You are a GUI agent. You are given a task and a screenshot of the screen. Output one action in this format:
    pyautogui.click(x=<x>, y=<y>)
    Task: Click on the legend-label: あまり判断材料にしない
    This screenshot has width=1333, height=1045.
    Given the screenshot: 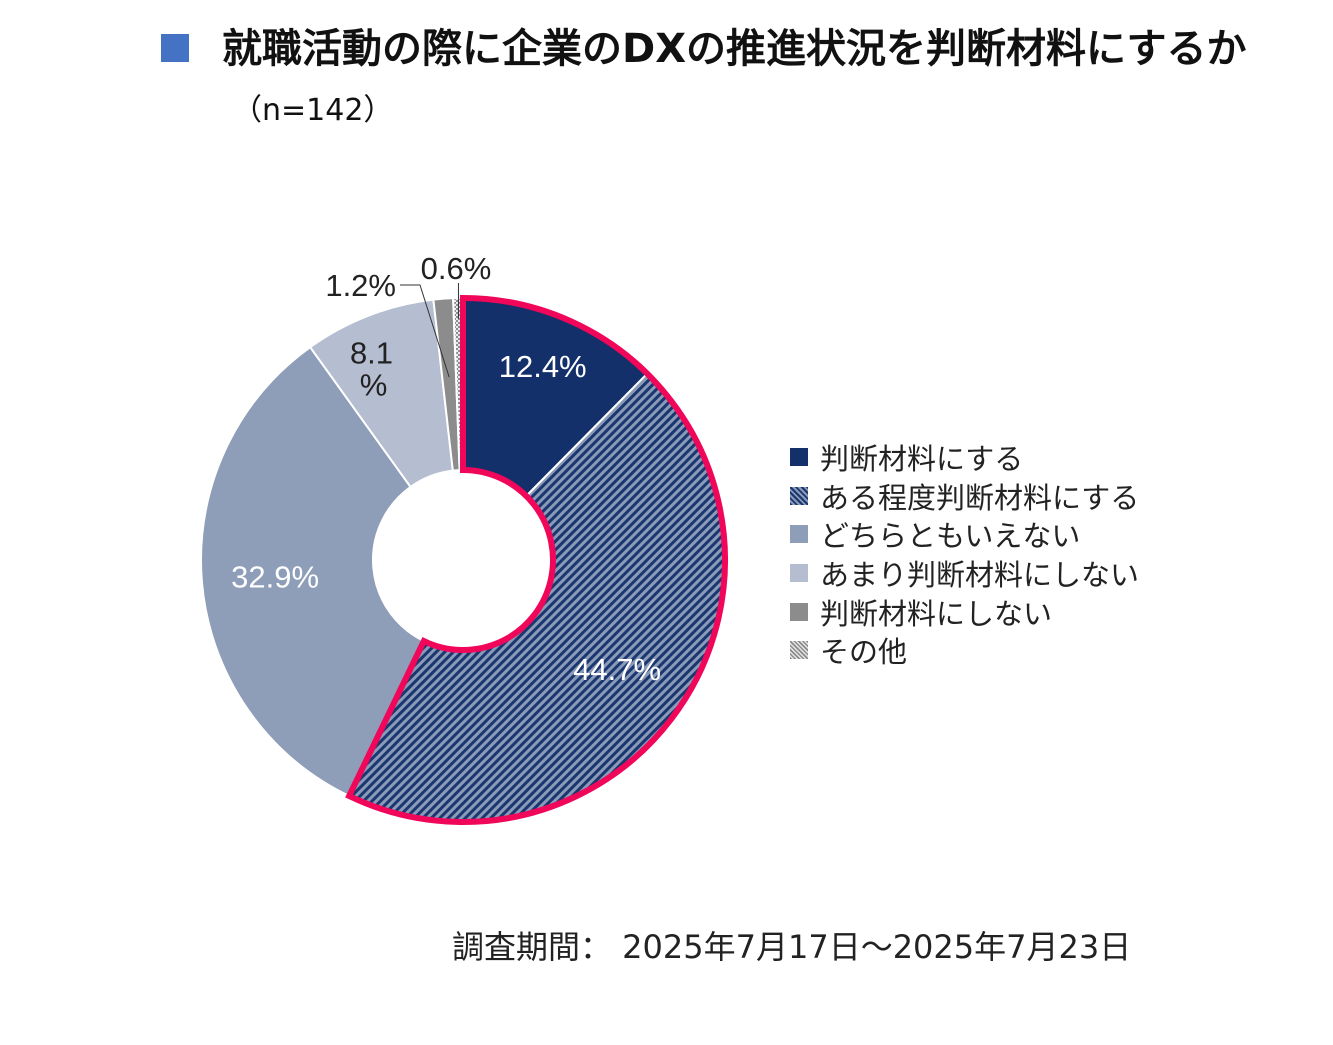 What is the action you would take?
    pyautogui.click(x=980, y=575)
    